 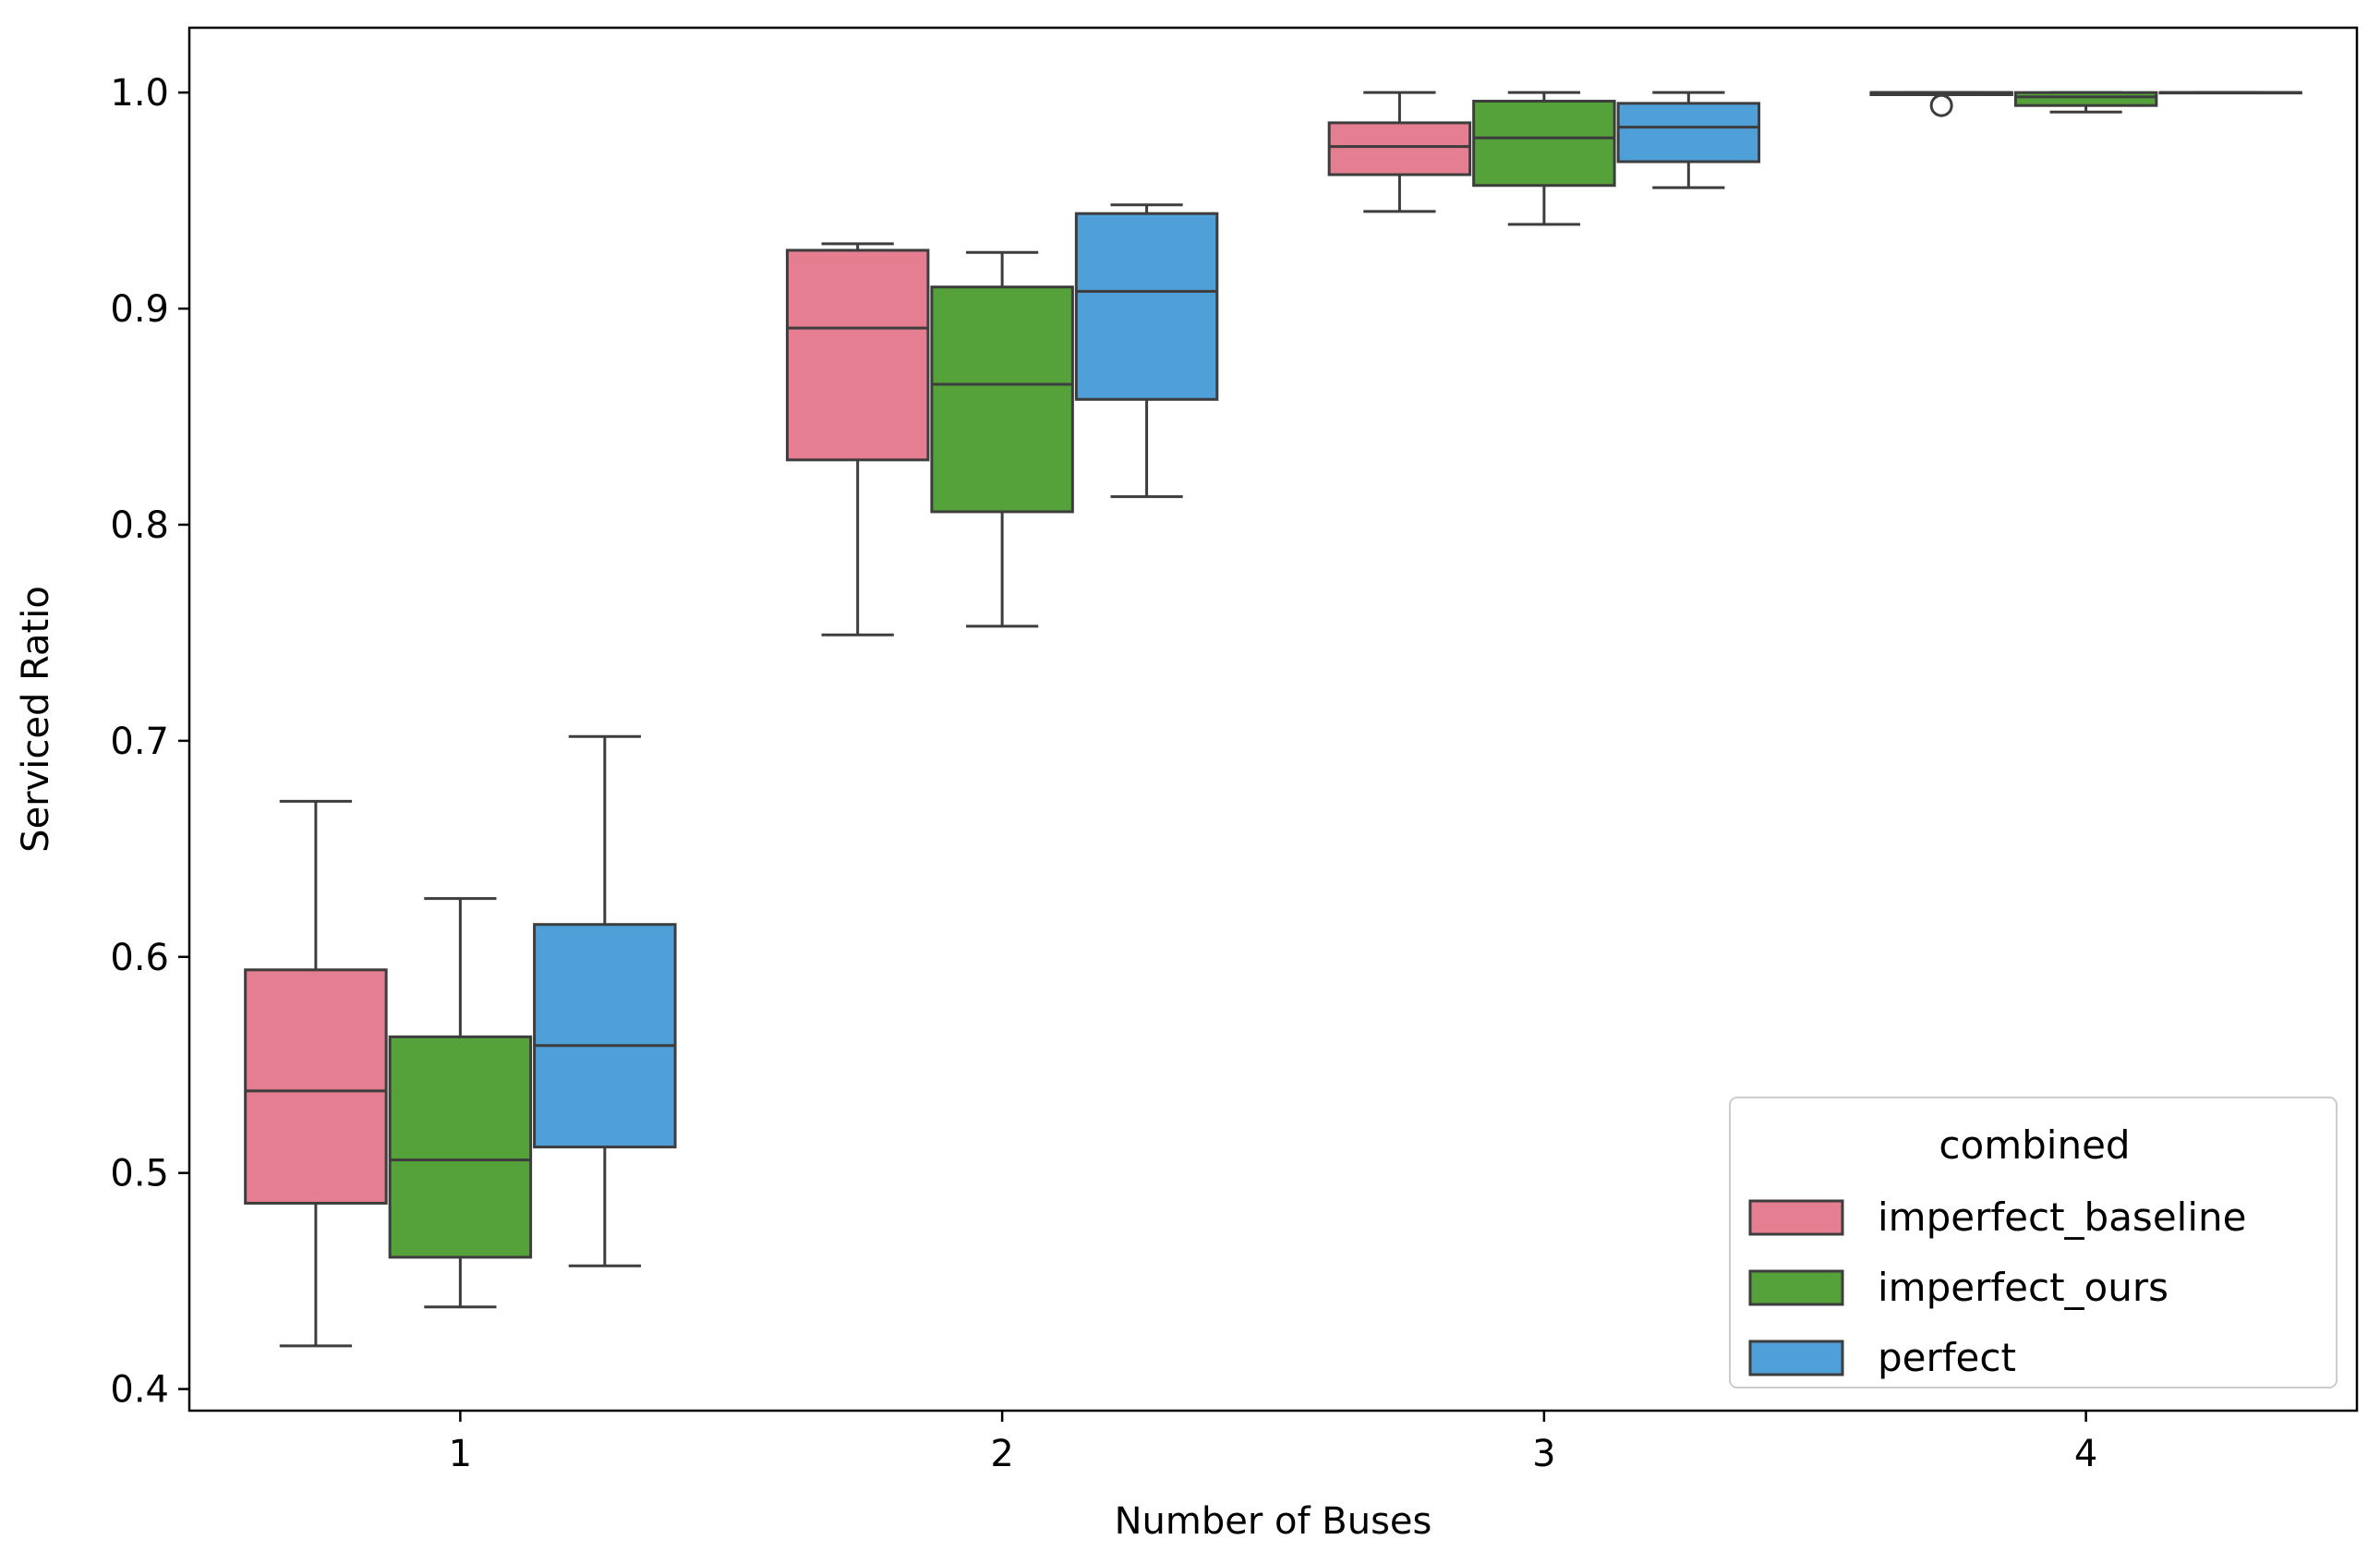 What do you see at coordinates (139, 1174) in the screenshot?
I see `y-tick-label: 0.5` at bounding box center [139, 1174].